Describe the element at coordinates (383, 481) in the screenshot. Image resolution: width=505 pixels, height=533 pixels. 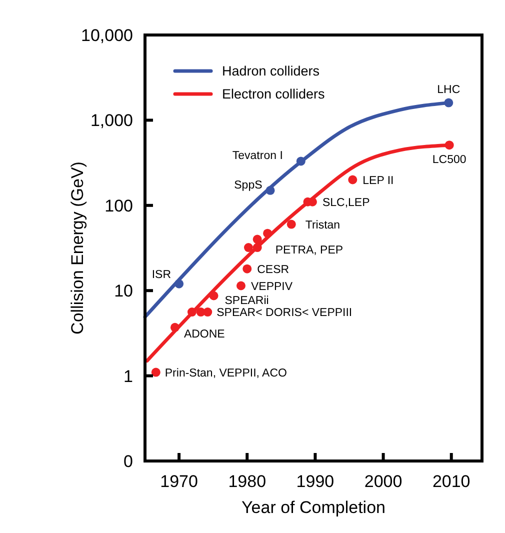
I see `x-tick-label: 2000` at that location.